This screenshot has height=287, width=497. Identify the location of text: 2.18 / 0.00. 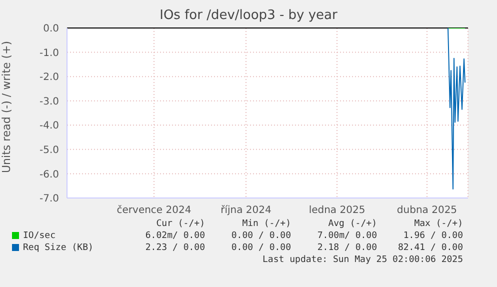
(346, 248).